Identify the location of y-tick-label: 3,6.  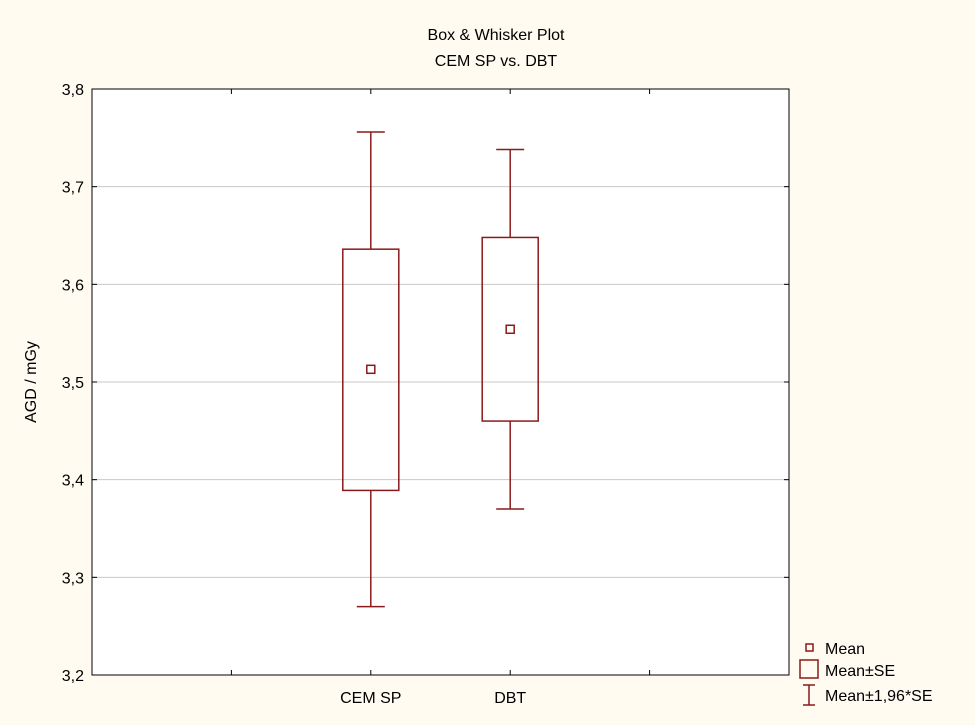
(73, 285).